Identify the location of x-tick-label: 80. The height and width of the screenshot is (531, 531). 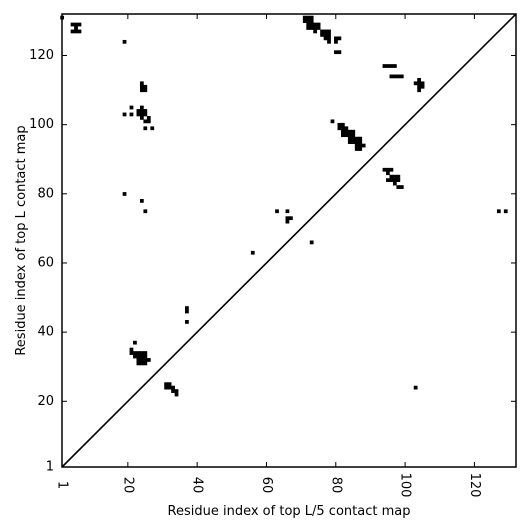
(335, 485).